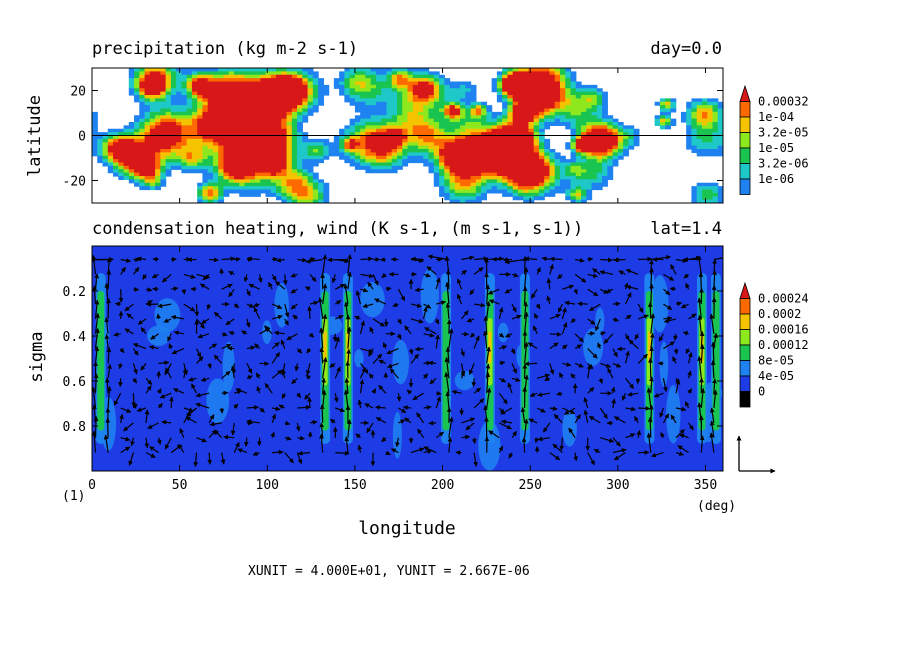  Describe the element at coordinates (407, 135) in the screenshot. I see `precipitation-field` at that location.